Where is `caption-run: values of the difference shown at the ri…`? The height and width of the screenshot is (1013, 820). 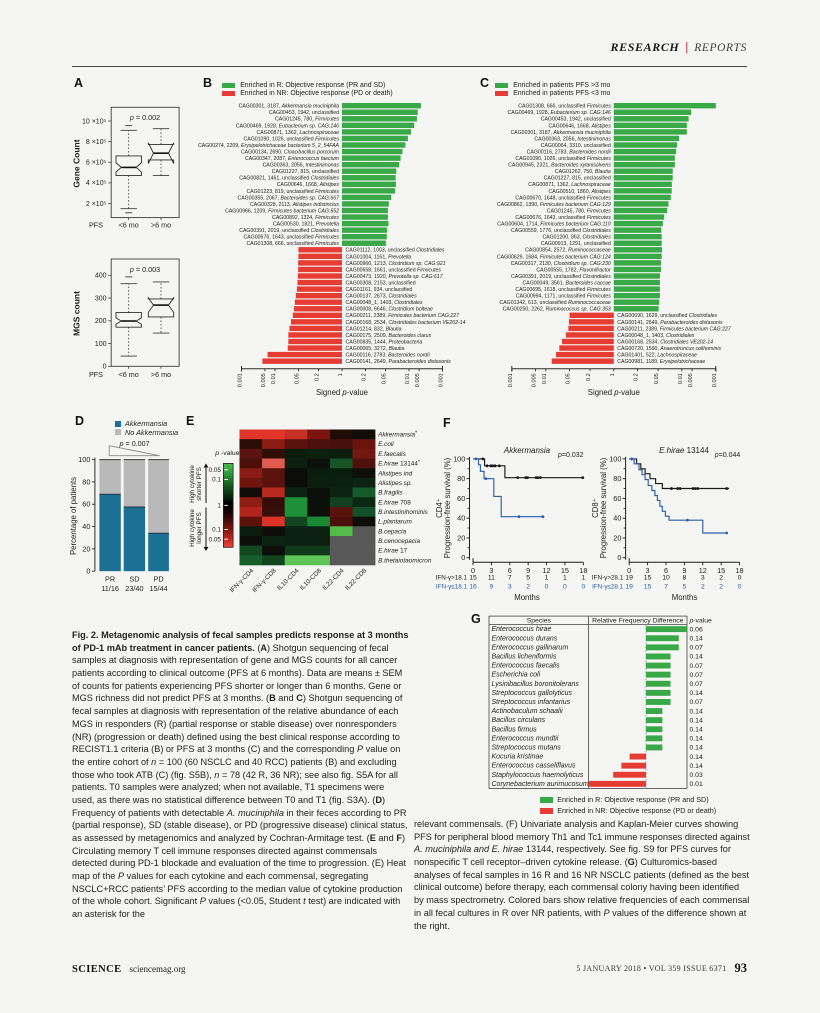 caption-run: values of the difference shown at the ri… is located at coordinates (580, 919).